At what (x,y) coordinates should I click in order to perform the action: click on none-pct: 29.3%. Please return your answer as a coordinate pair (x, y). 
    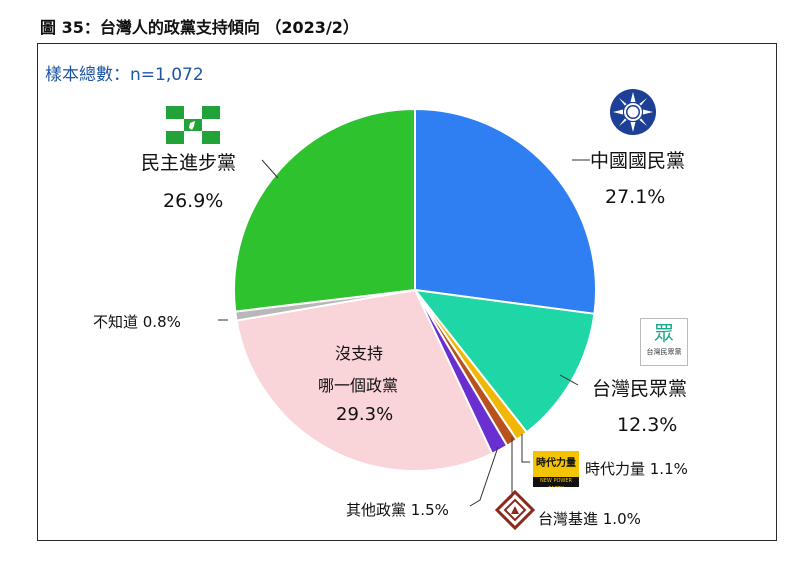
    Looking at the image, I should click on (365, 414).